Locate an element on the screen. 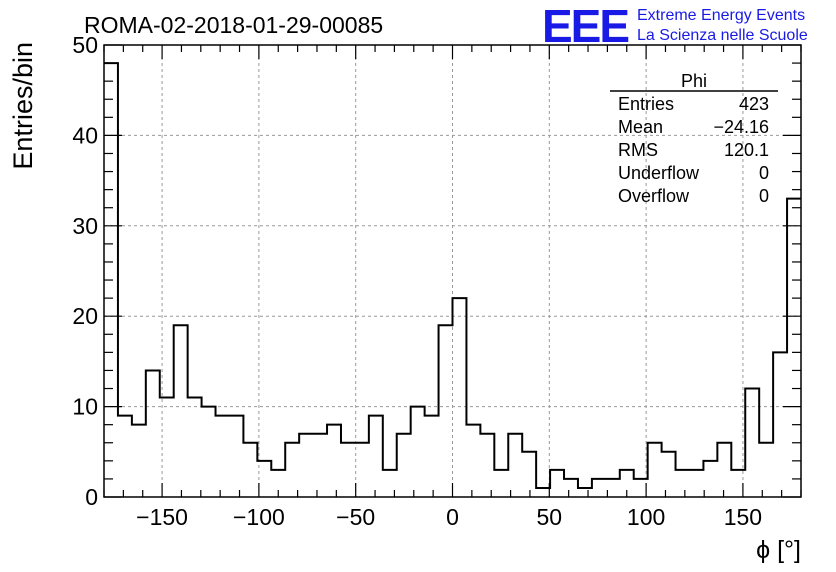  run-title: ROMA-02-2018-01-29-00085 is located at coordinates (233, 25).